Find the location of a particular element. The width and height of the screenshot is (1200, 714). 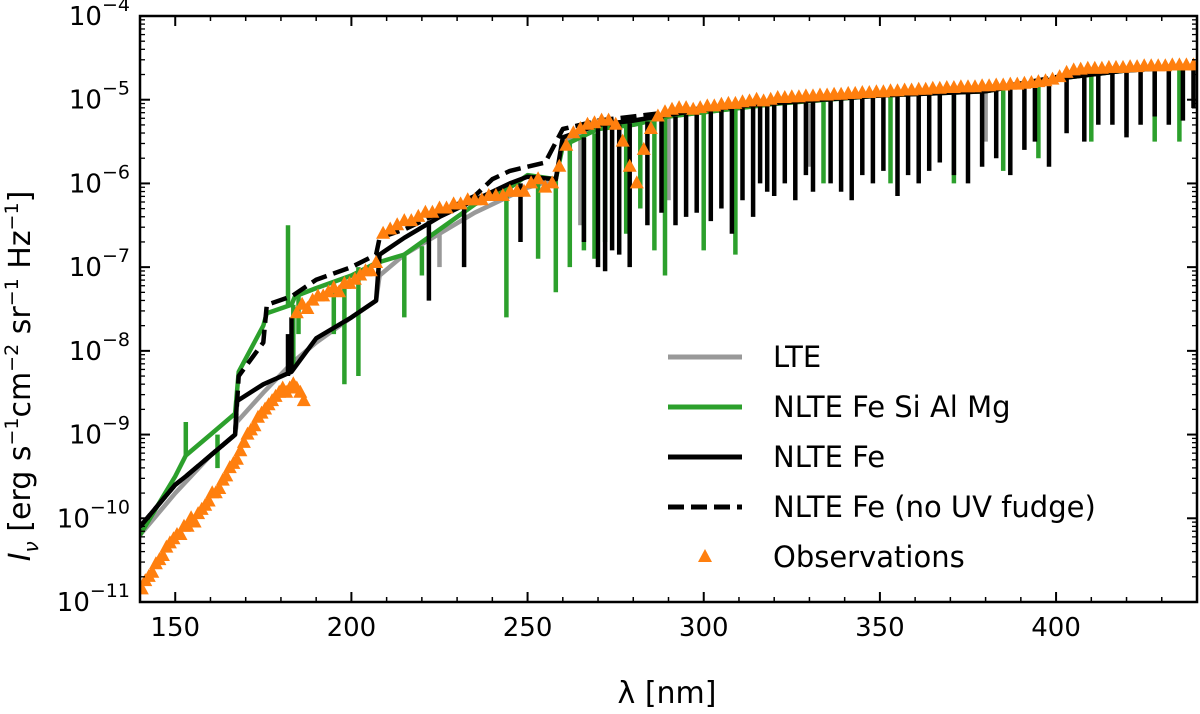

y-axis-unit-cm: cm is located at coordinates (20, 395).